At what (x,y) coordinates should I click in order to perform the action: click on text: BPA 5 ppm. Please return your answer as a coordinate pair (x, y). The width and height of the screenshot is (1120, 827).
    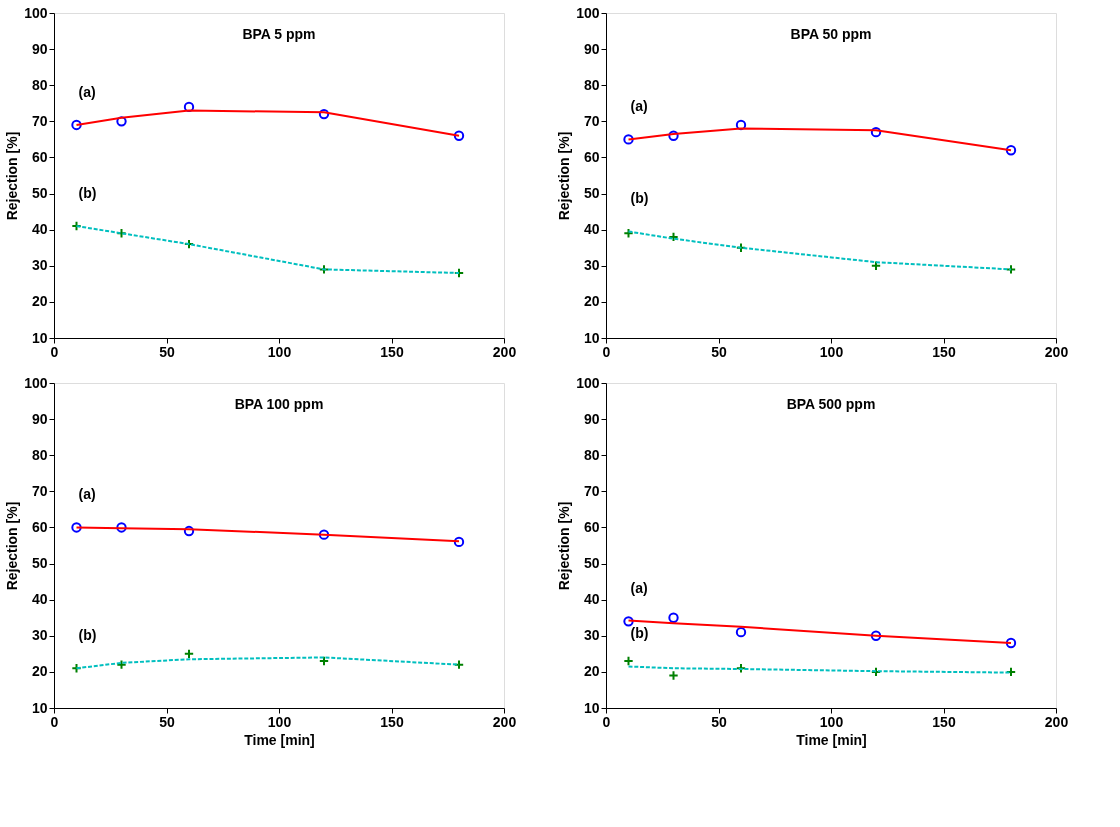
    Looking at the image, I should click on (279, 34).